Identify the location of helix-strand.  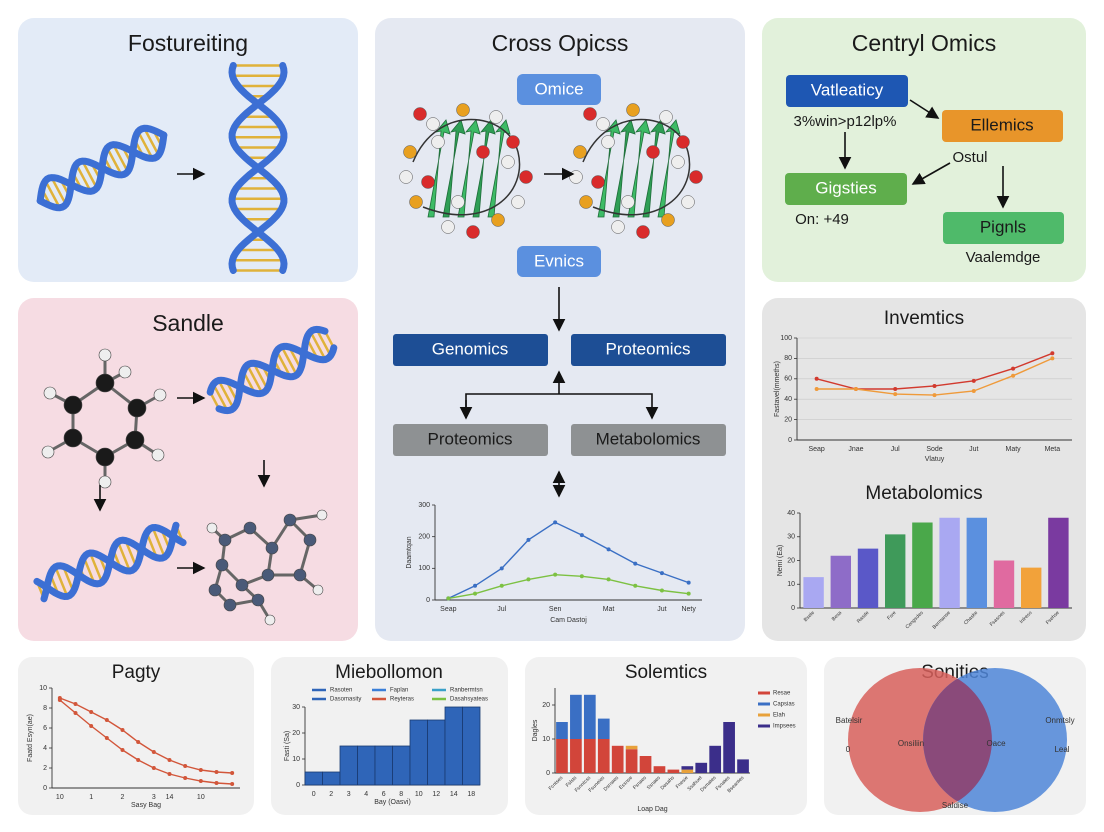
(272, 370).